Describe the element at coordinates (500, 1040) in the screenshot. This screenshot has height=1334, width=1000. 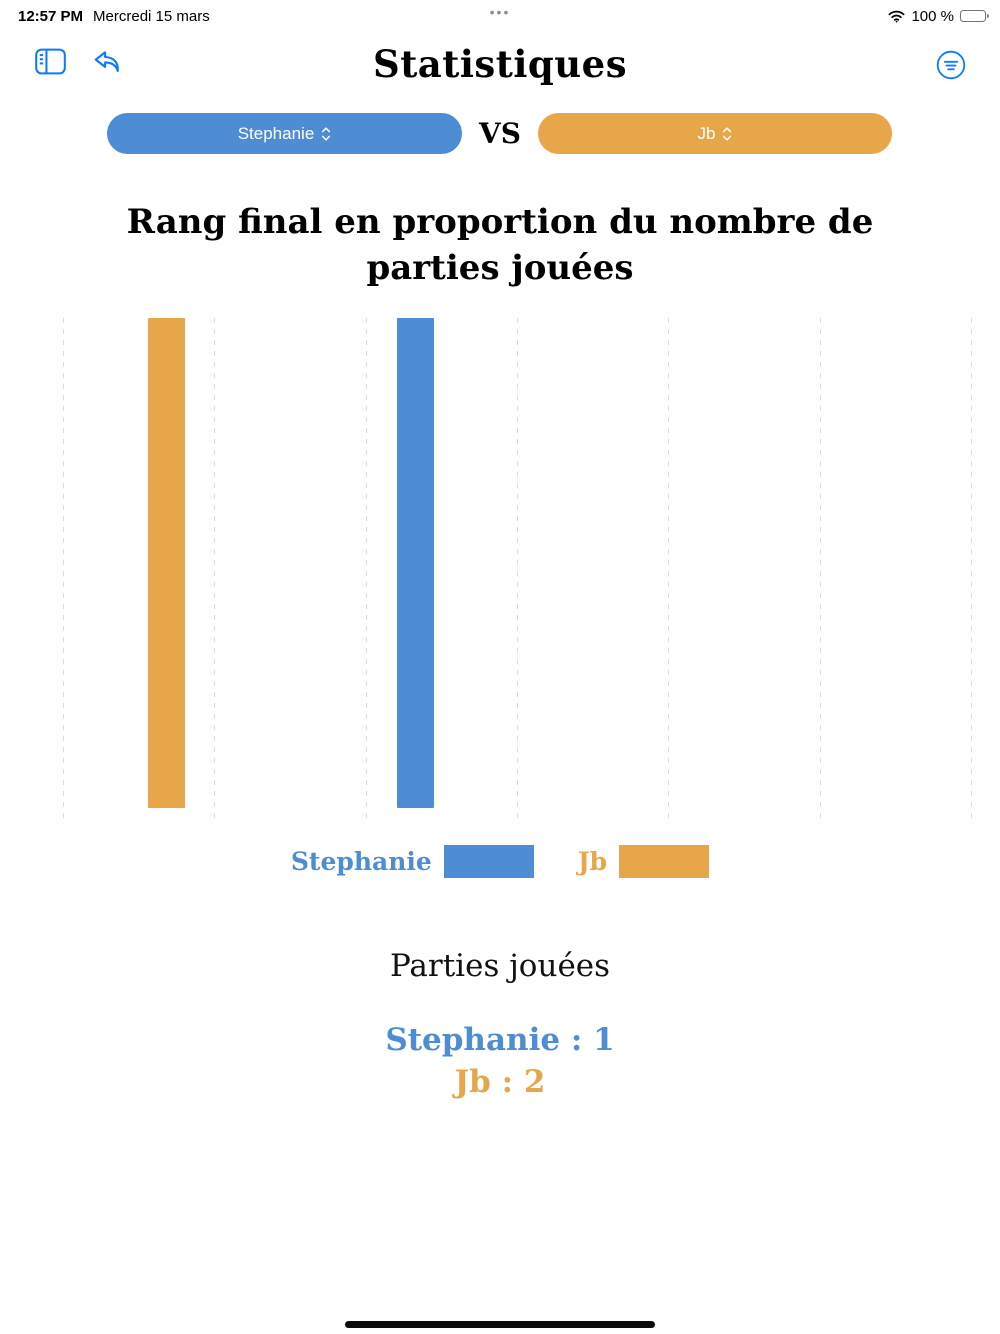
I see `stat-line-stephanie: Stephanie : 1` at that location.